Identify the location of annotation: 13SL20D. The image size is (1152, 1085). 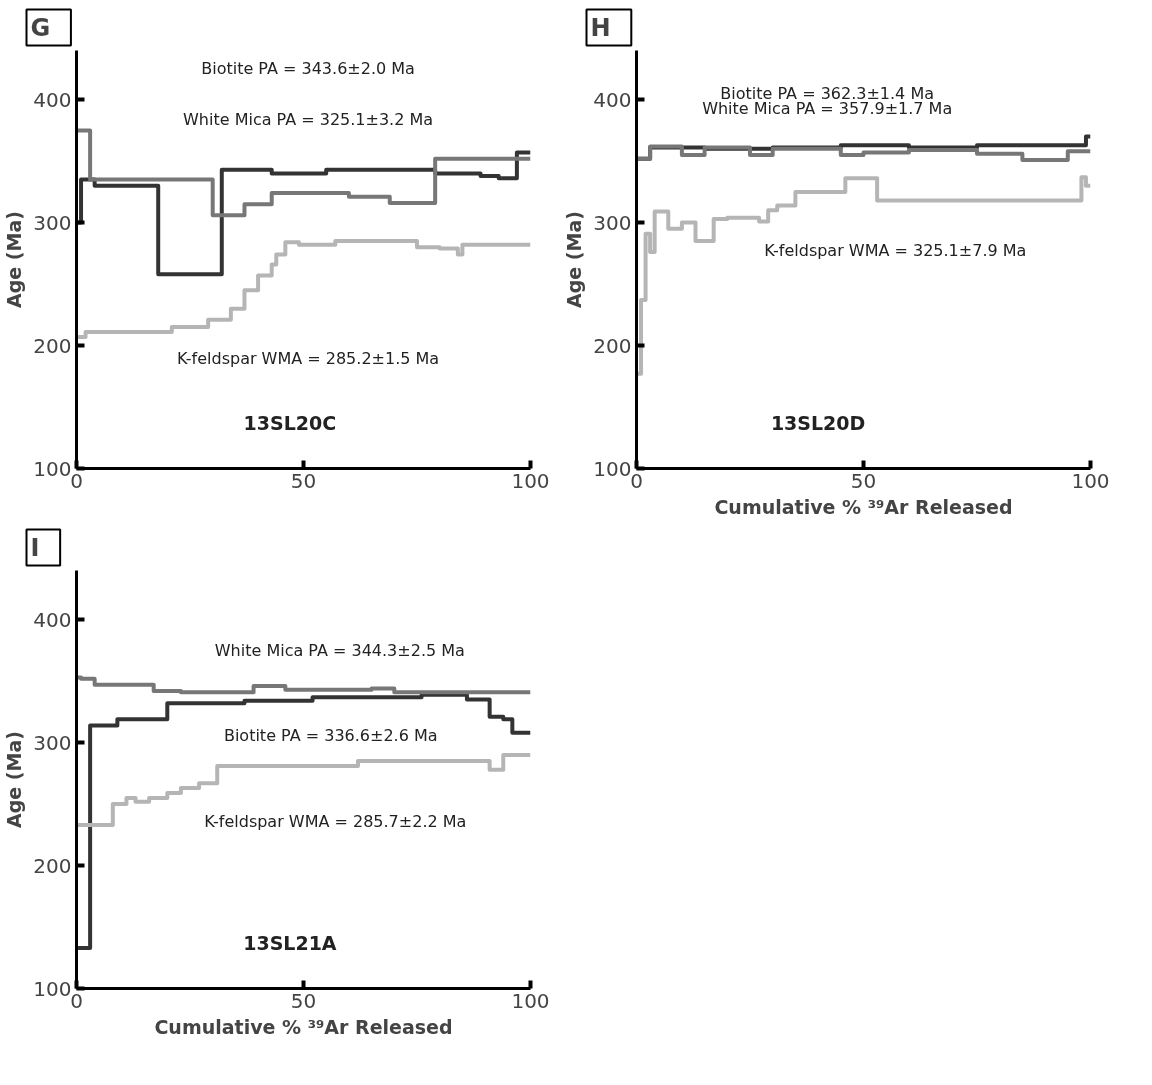
(818, 422).